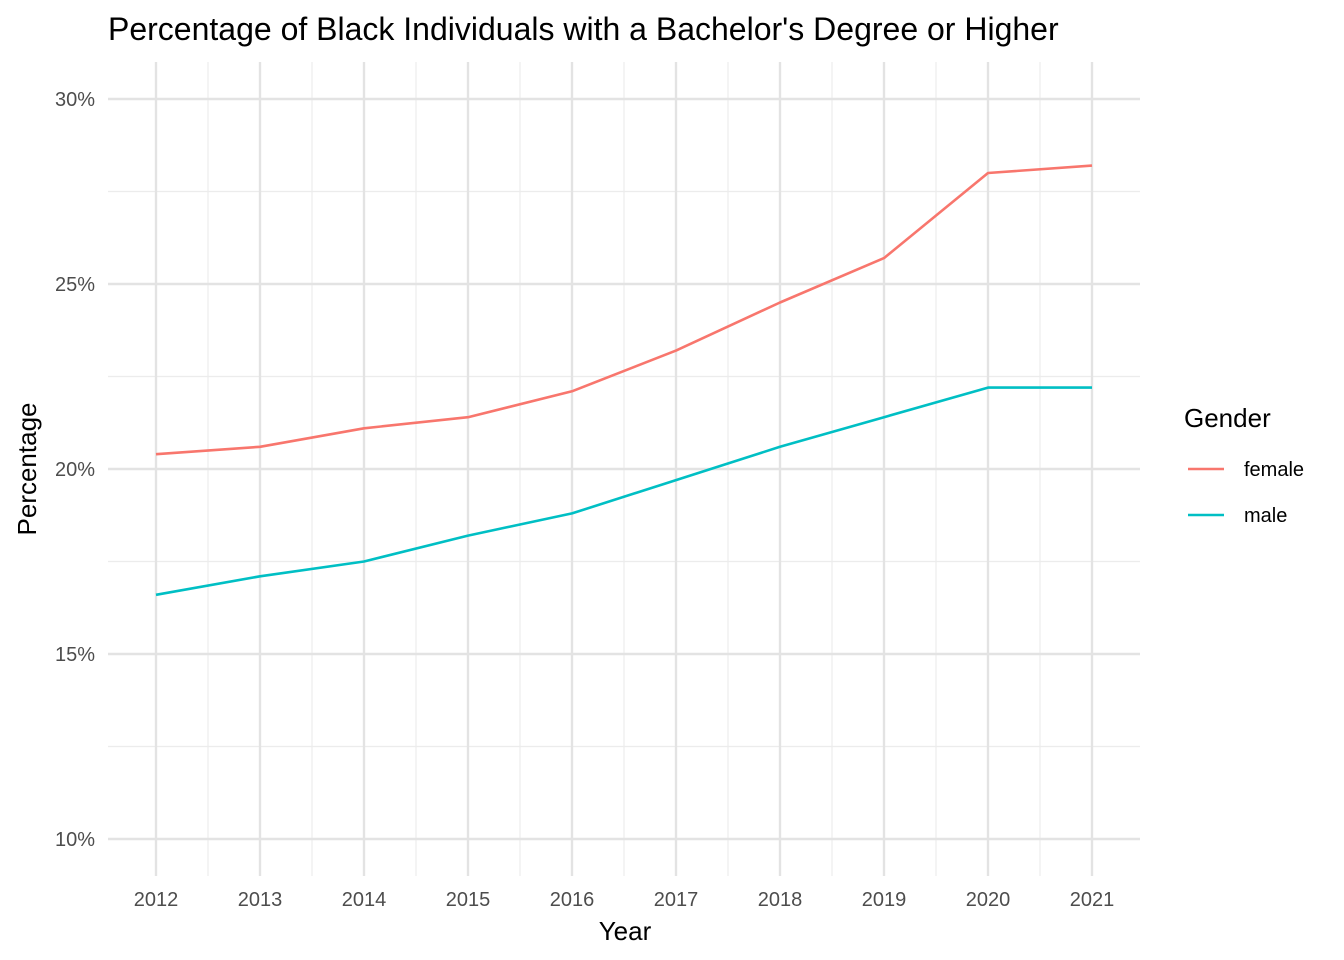  Describe the element at coordinates (1227, 418) in the screenshot. I see `legend-title: Gender` at that location.